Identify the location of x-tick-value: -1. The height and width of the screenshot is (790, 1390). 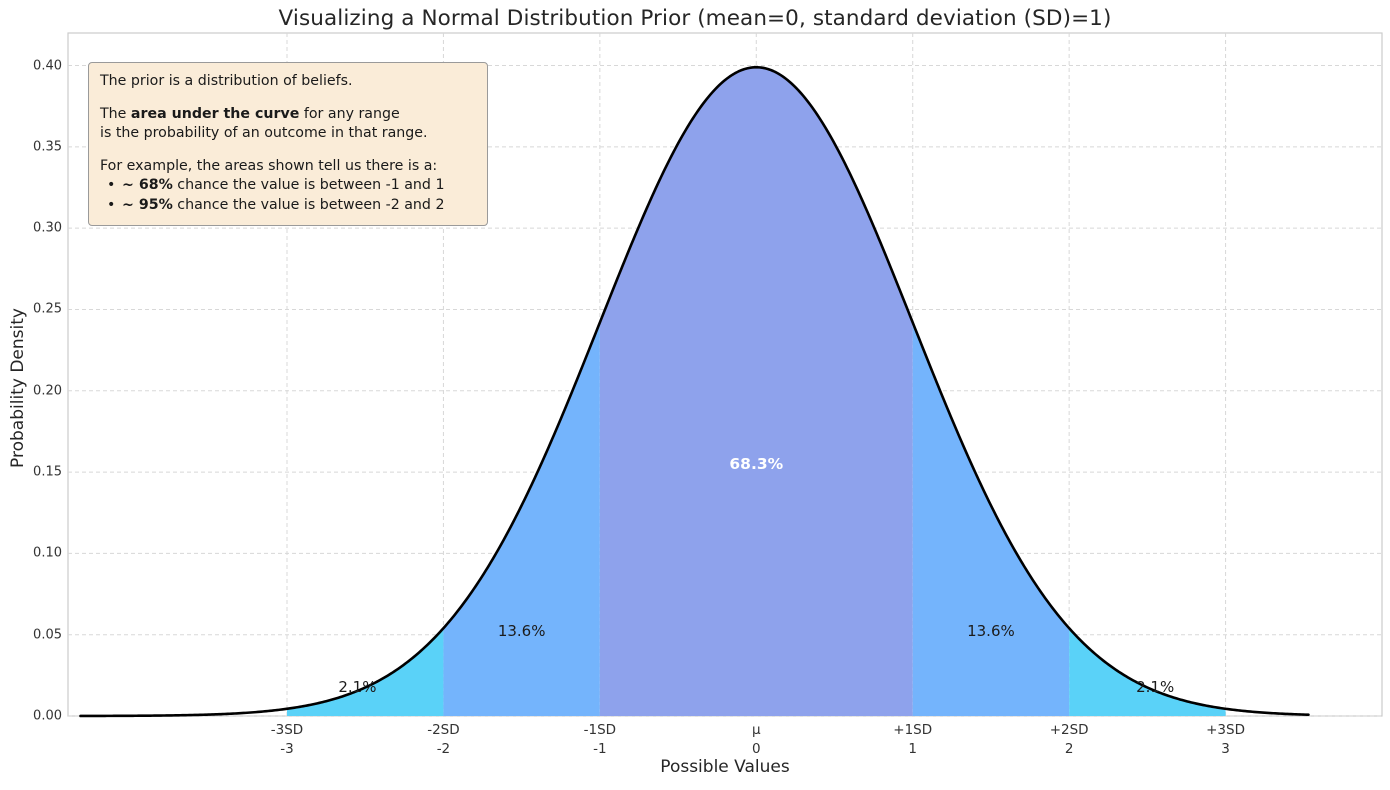
(600, 749).